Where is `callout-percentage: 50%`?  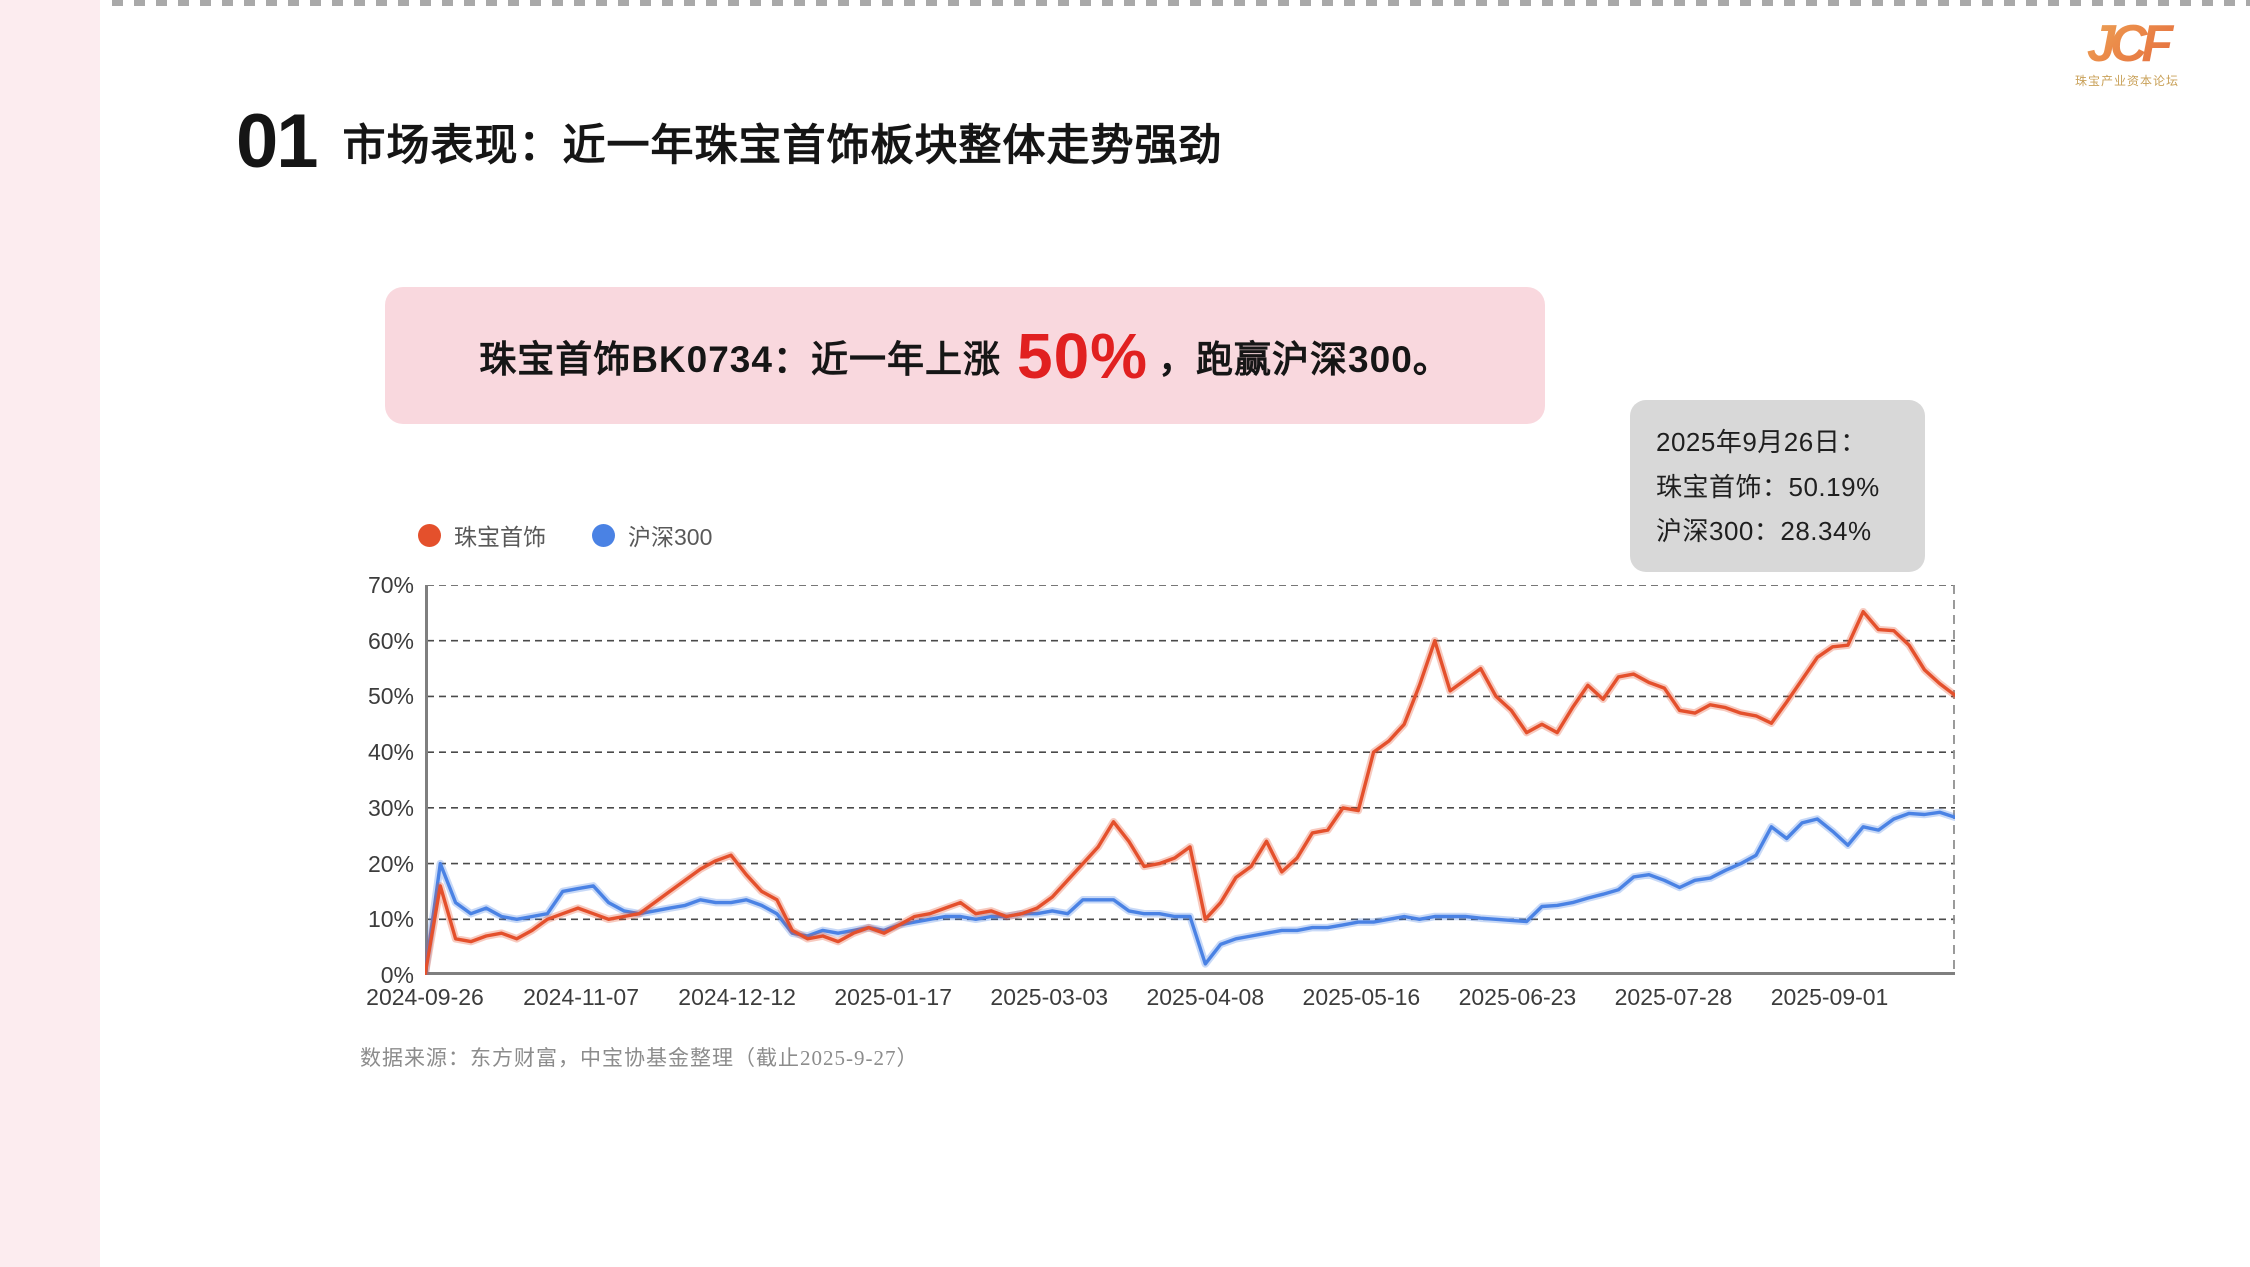
callout-percentage: 50% is located at coordinates (1082, 355).